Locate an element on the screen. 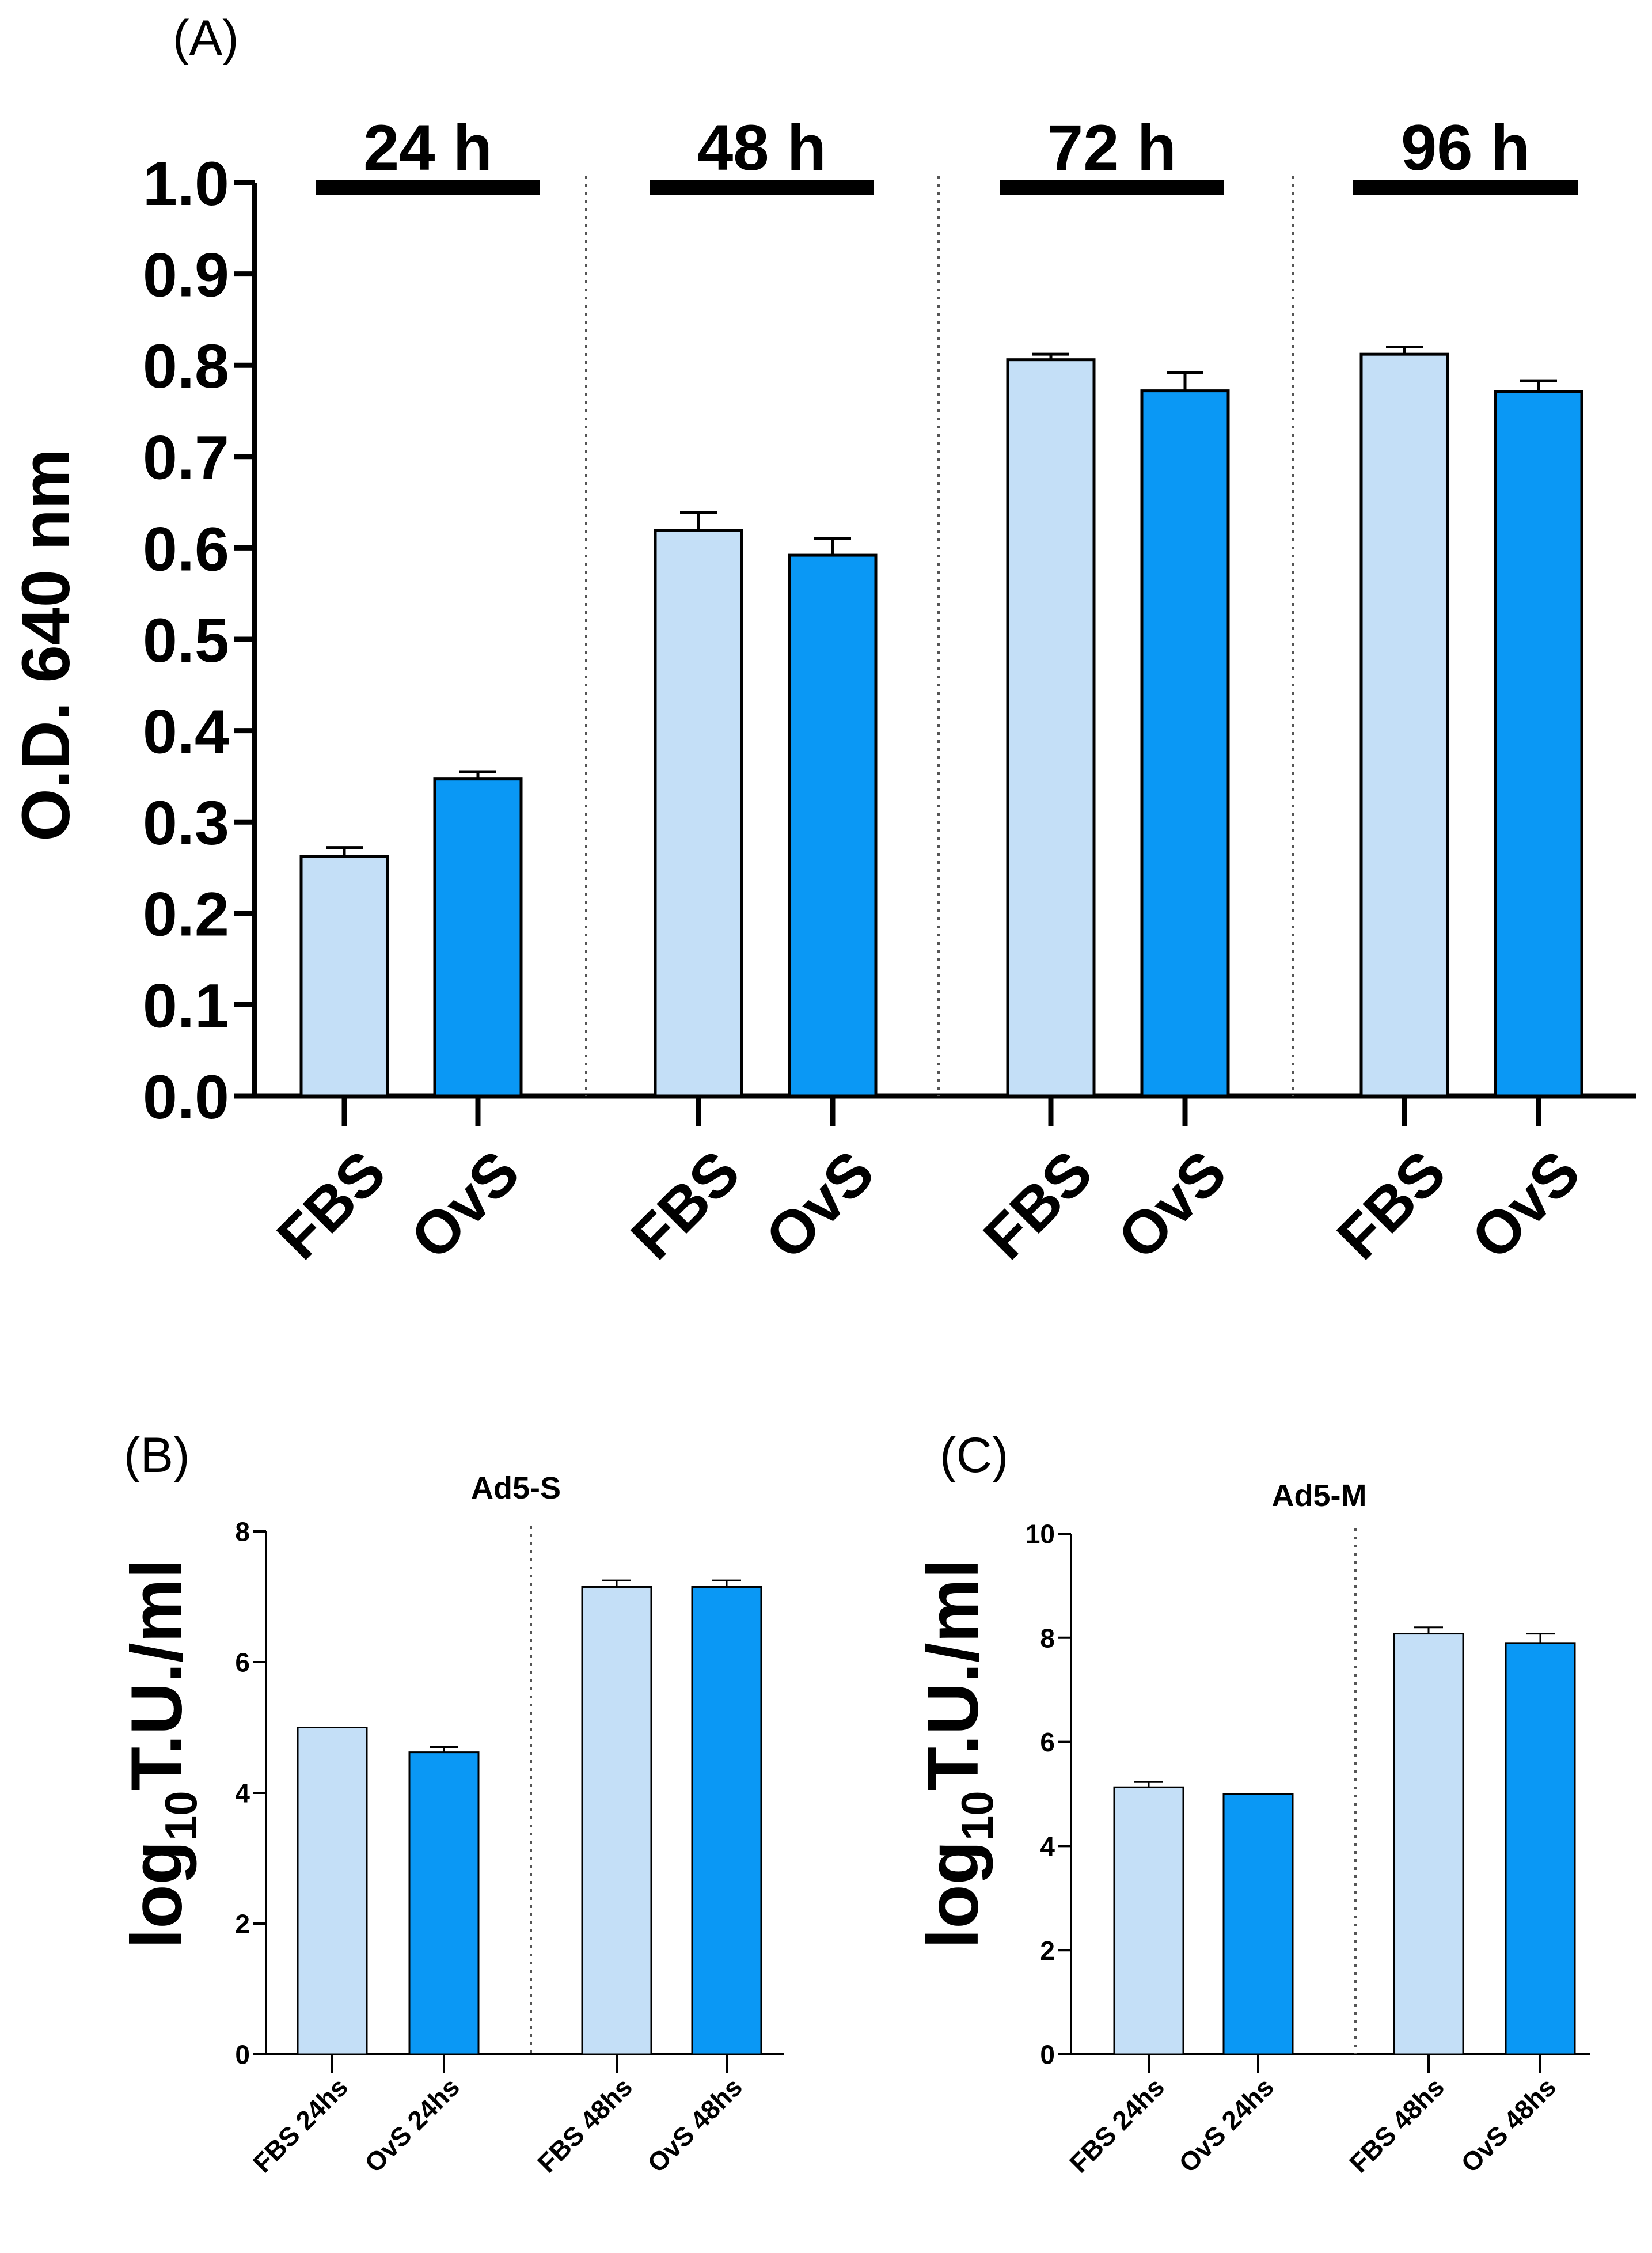  panel-b-ylabel-sub: 10 is located at coordinates (180, 1816).